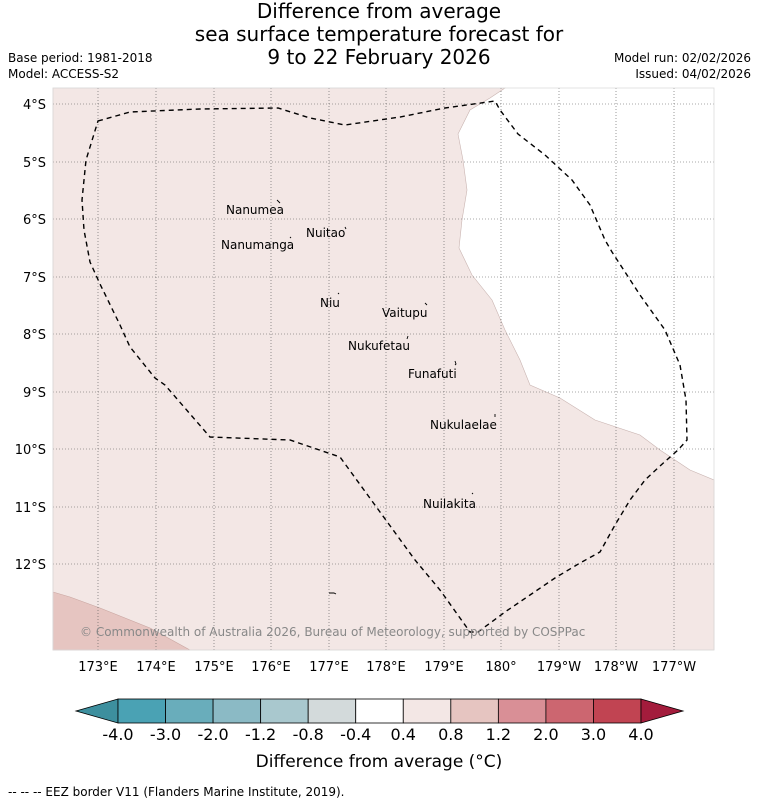 Image resolution: width=758 pixels, height=804 pixels. What do you see at coordinates (407, 337) in the screenshot?
I see `island-marker-nukufetau` at bounding box center [407, 337].